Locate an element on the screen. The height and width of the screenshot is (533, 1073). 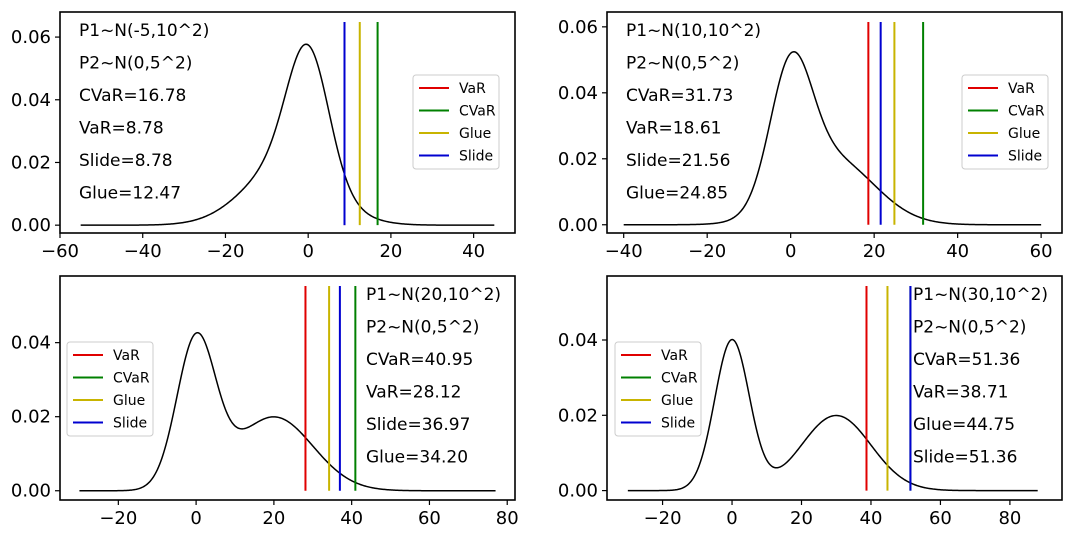
annotation-text: VaR=38.71 is located at coordinates (960, 393).